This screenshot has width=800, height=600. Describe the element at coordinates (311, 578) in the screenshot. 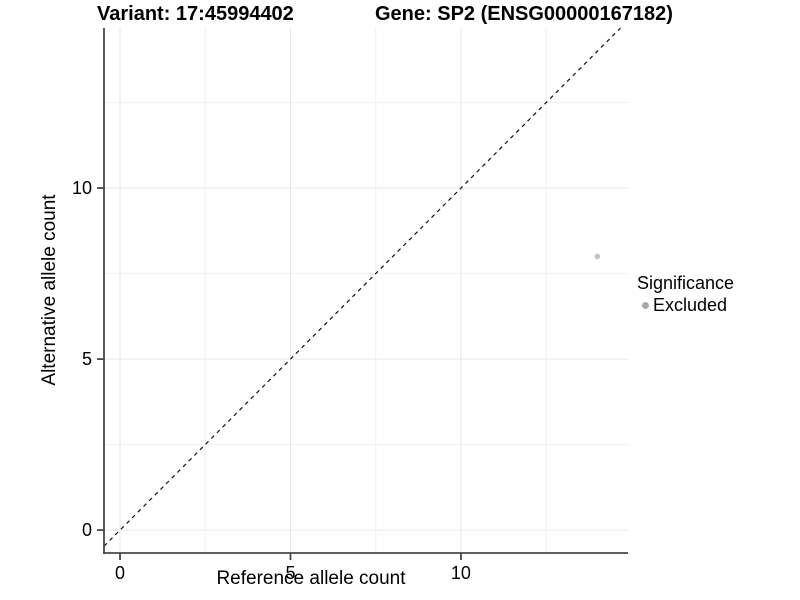

I see `x-axis-title: Reference allele count` at that location.